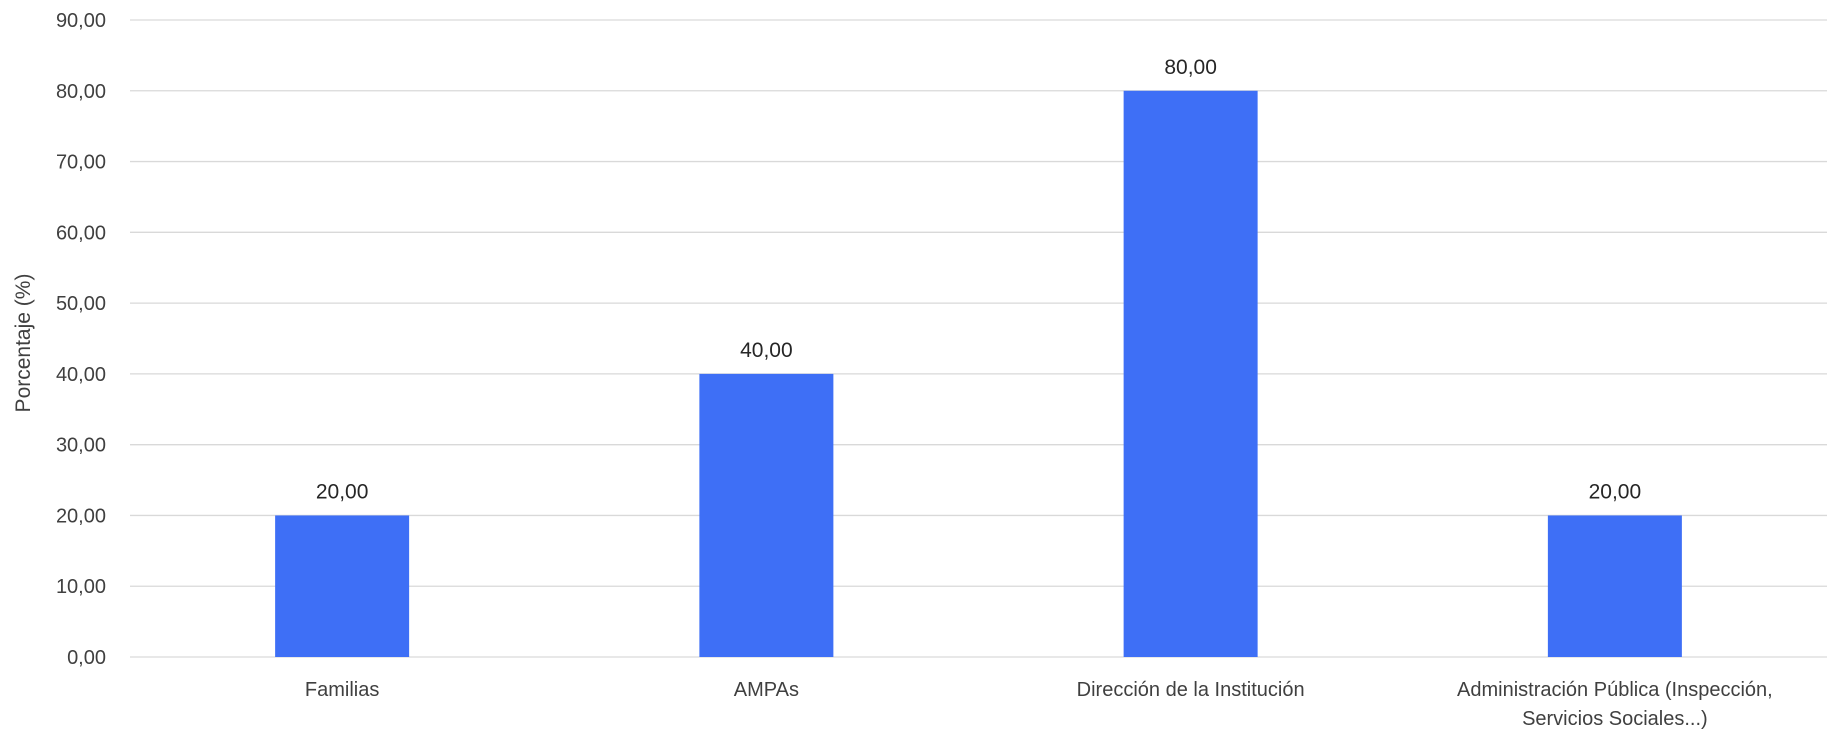 The height and width of the screenshot is (731, 1827). What do you see at coordinates (81, 163) in the screenshot?
I see `y-tick-label: 70,00` at bounding box center [81, 163].